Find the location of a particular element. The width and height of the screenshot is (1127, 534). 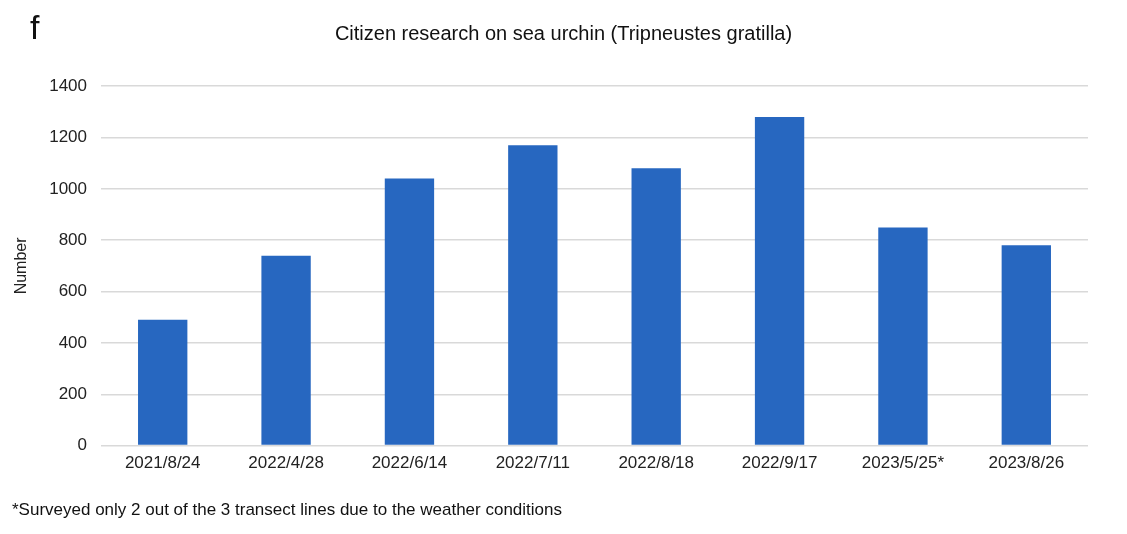

y-tick-label: 1200 is located at coordinates (68, 137).